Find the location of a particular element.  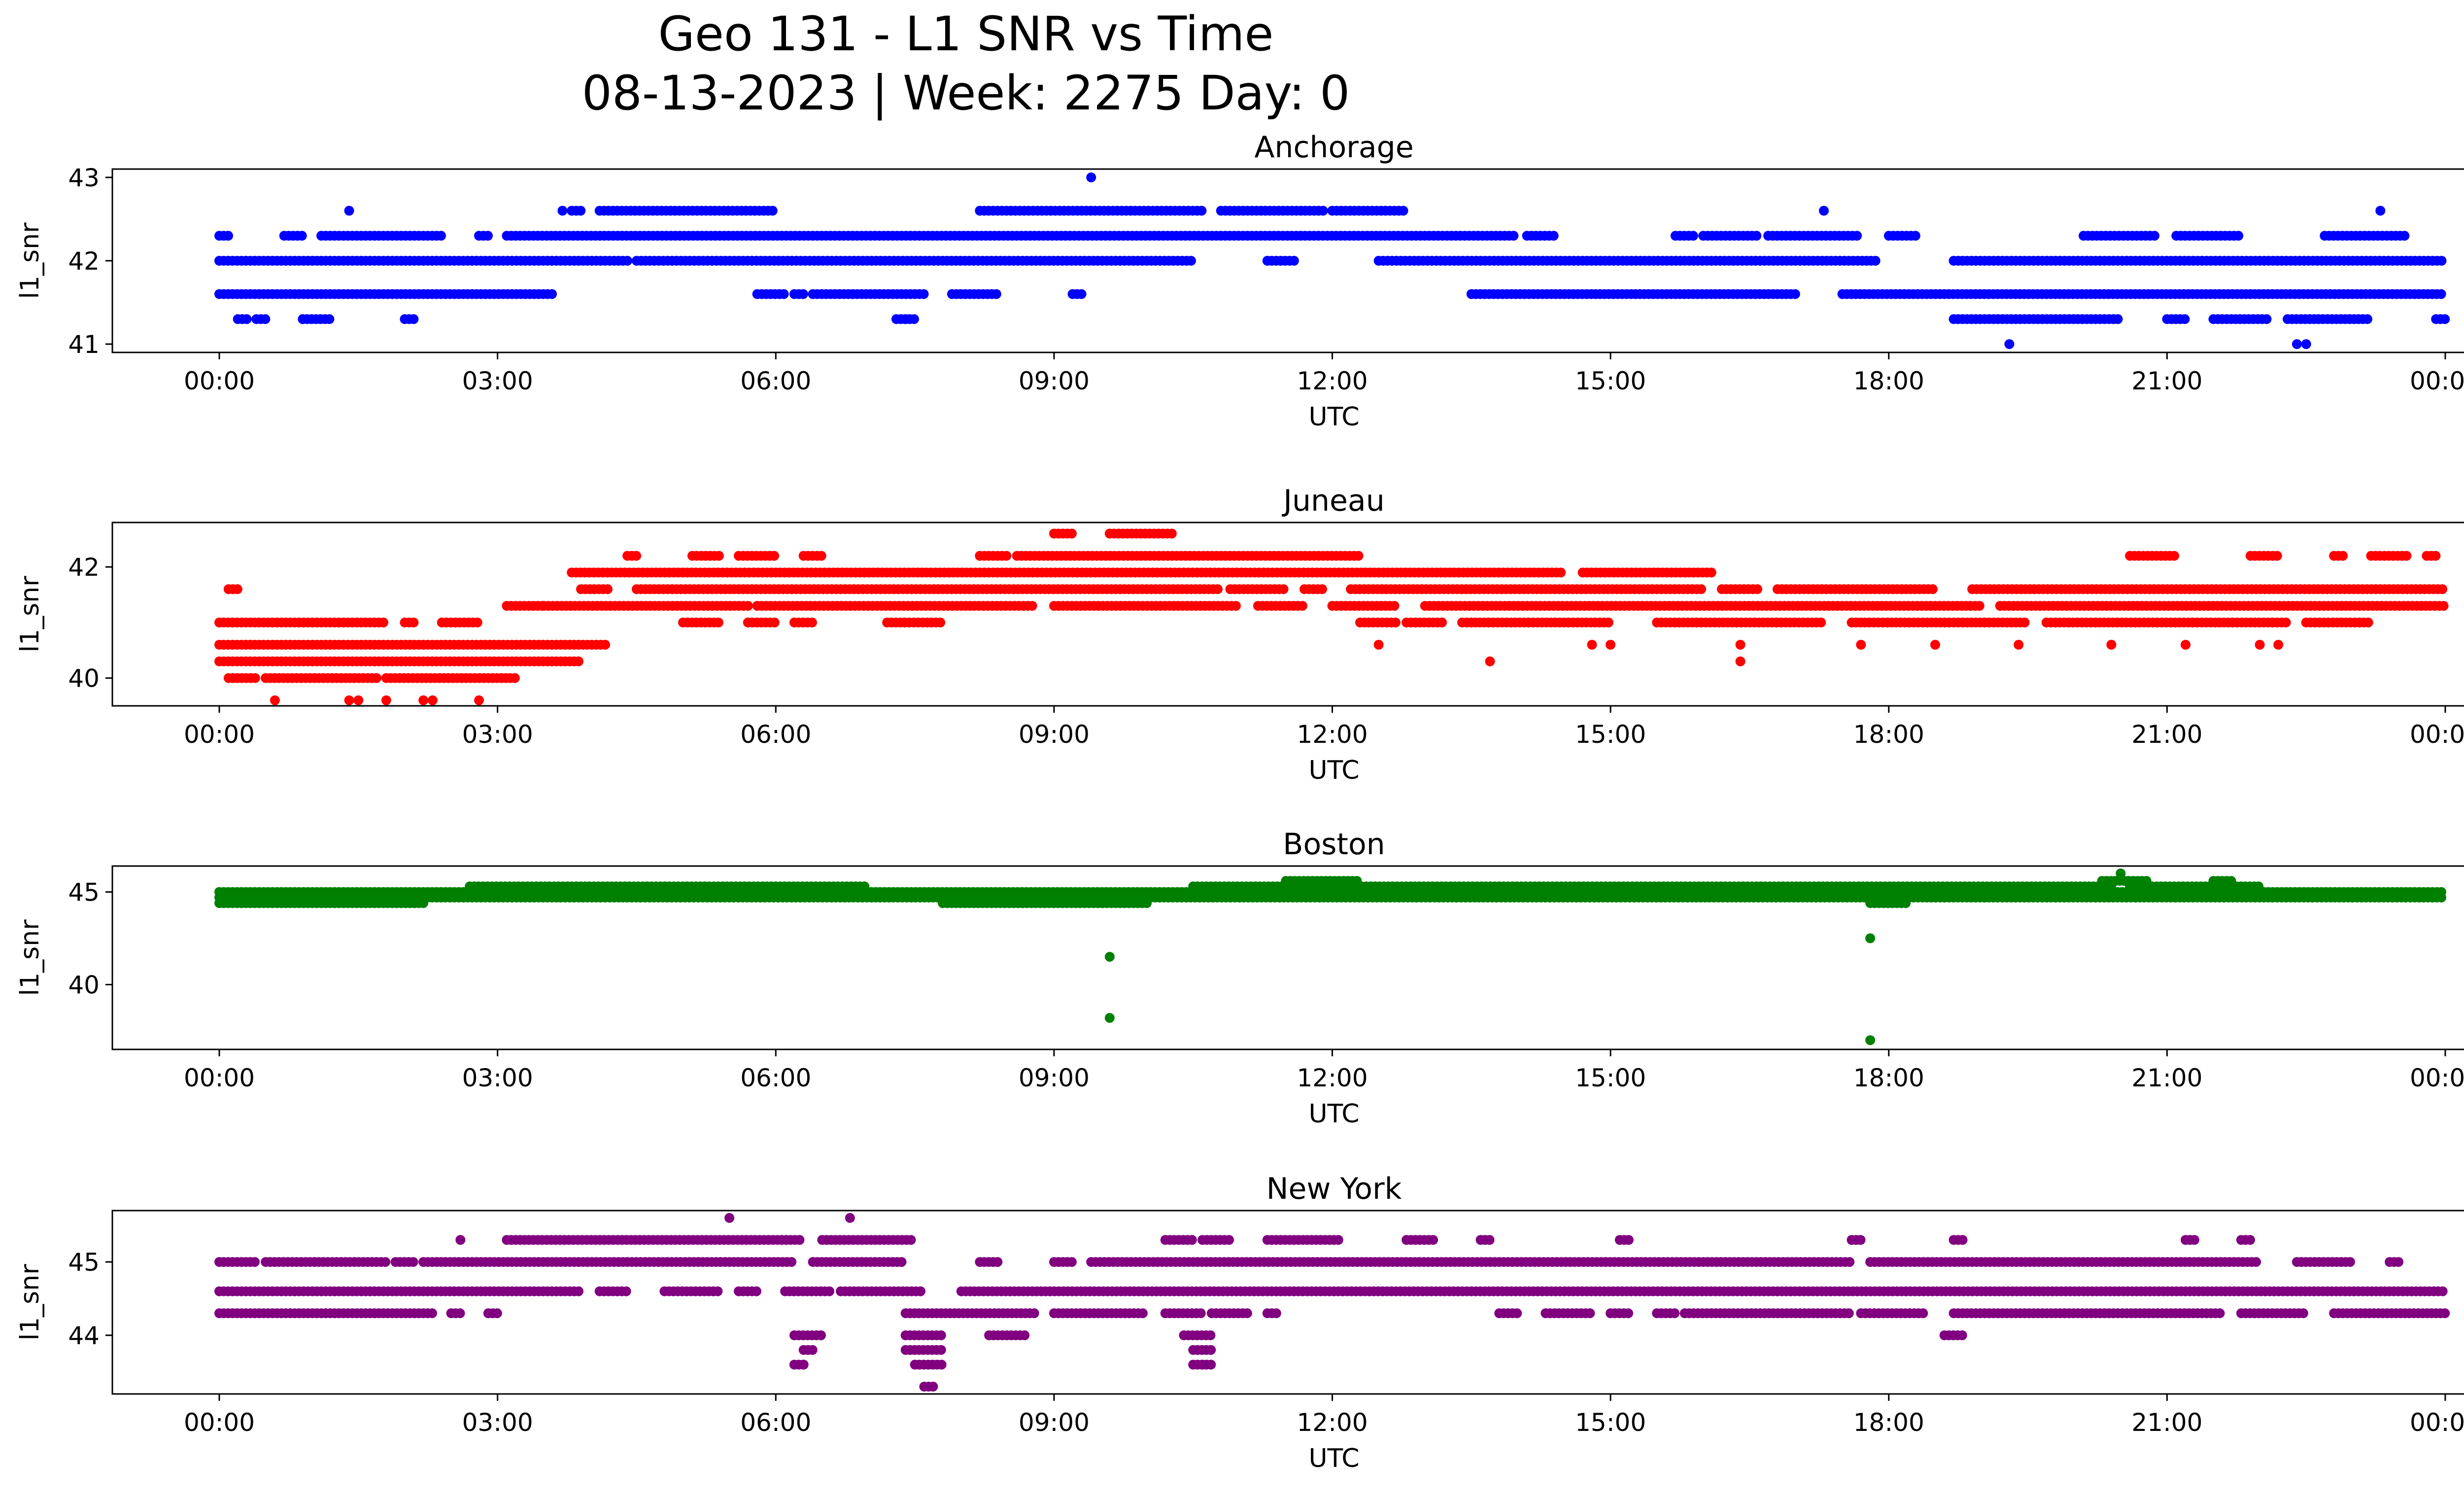

axes-frame is located at coordinates (1287, 614).